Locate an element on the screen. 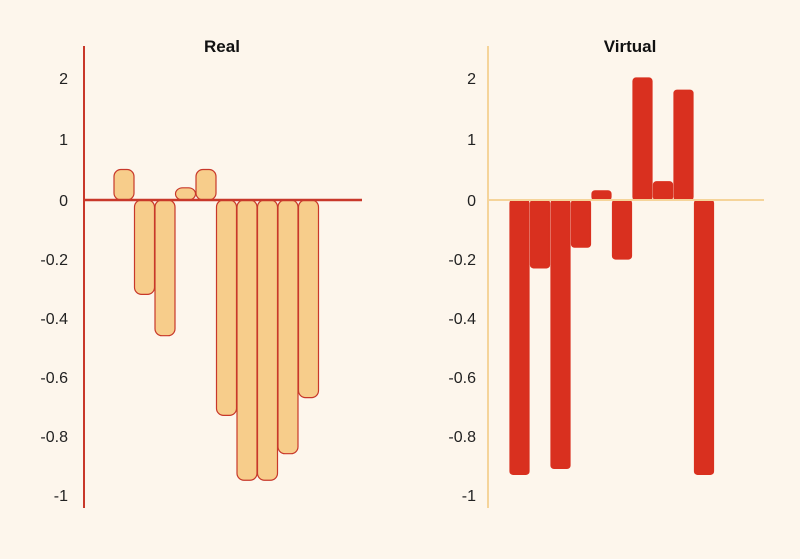 The height and width of the screenshot is (559, 800). real-y-tick-label: -0.2 is located at coordinates (54, 260).